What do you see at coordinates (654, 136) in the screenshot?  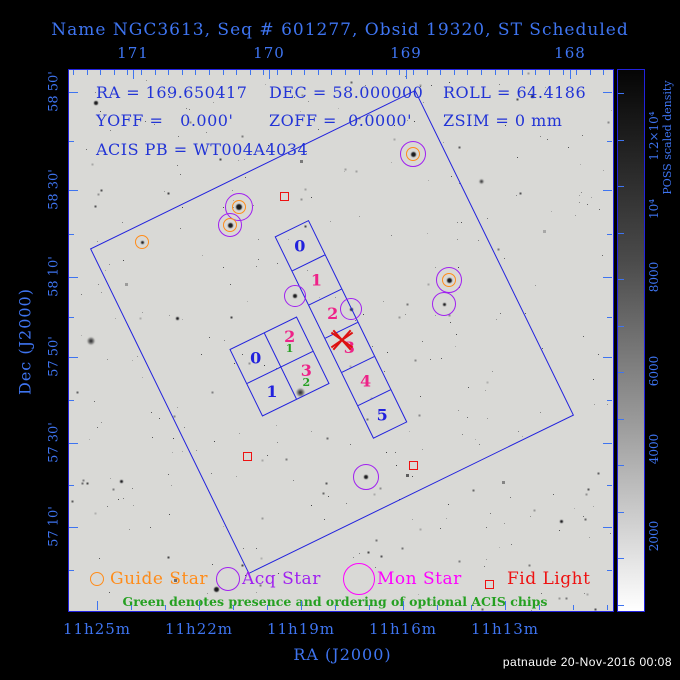 I see `colorbar-tick-label: 1.2×10⁴` at bounding box center [654, 136].